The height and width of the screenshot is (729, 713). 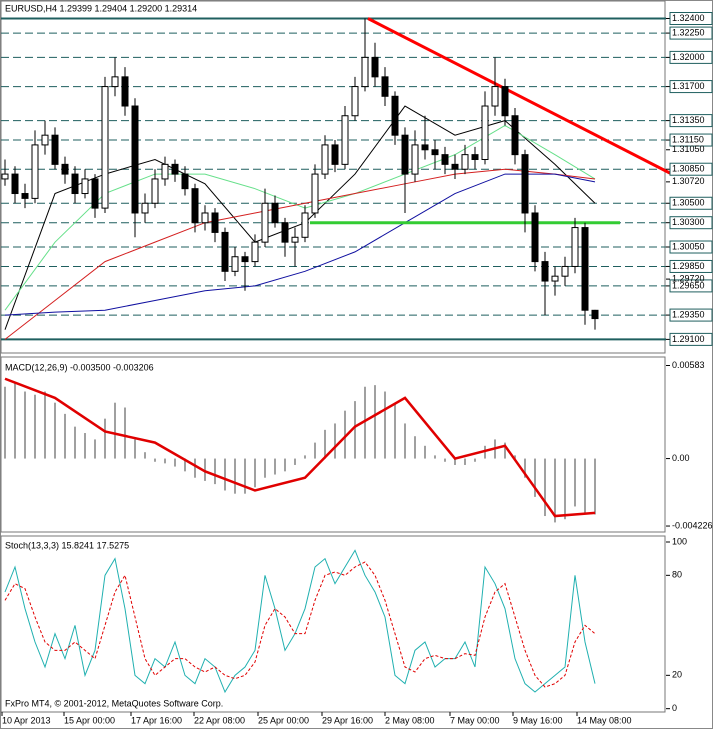 What do you see at coordinates (67, 545) in the screenshot?
I see `stoch-title: Stoch(13,3,3) 15.8241 17.5275` at bounding box center [67, 545].